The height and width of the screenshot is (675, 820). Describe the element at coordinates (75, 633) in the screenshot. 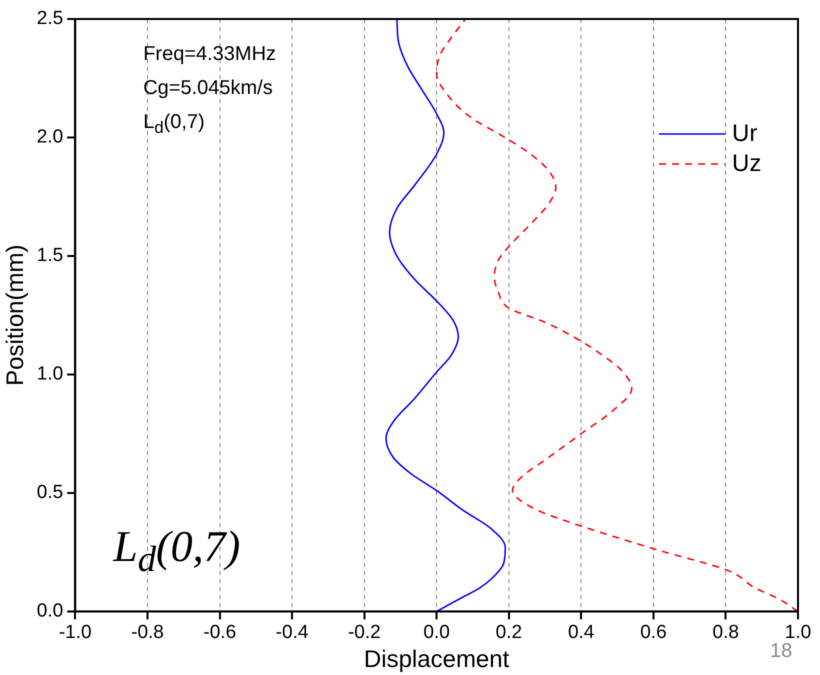

I see `x-tick-label: -1.0` at that location.